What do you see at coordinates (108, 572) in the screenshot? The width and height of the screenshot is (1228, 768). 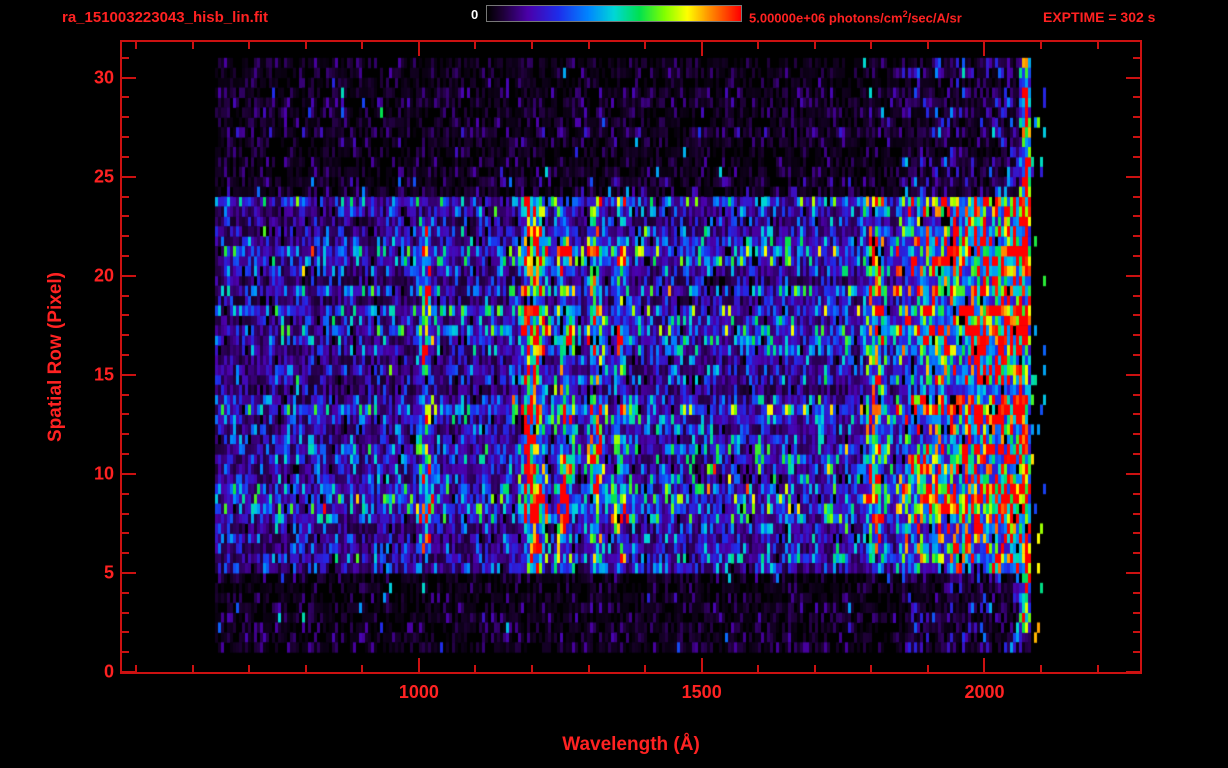 I see `y-tick-label: 5` at bounding box center [108, 572].